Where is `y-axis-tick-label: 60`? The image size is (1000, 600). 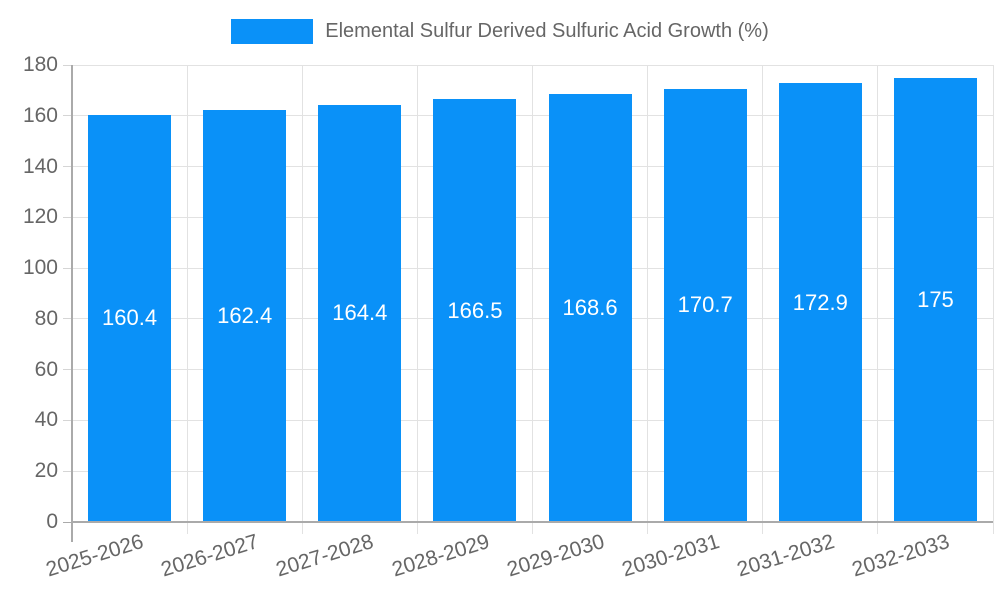
y-axis-tick-label: 60 is located at coordinates (46, 369).